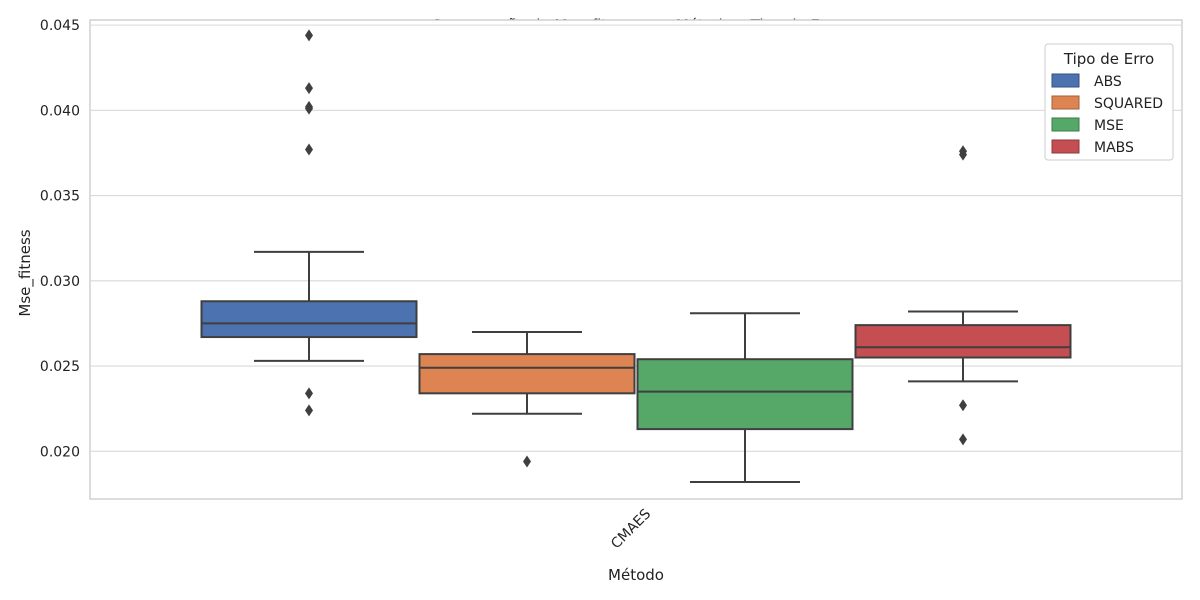 The height and width of the screenshot is (600, 1200). Describe the element at coordinates (1065, 146) in the screenshot. I see `legend-swatch-mabs` at that location.